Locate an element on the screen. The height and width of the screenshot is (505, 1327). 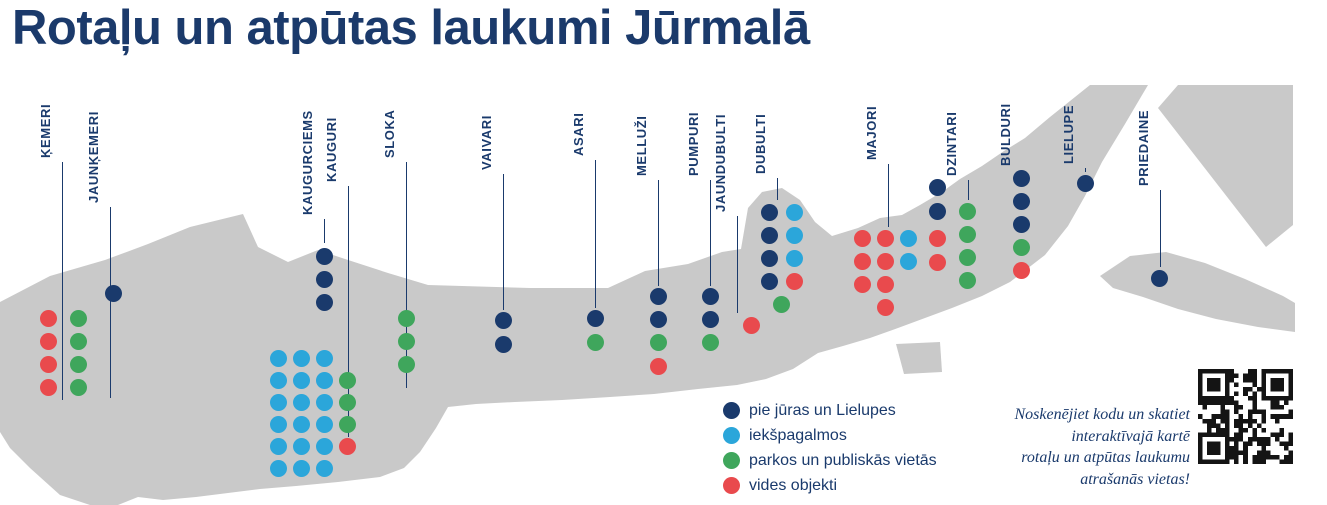
playground-dot-green-dubulti is located at coordinates (781, 304).